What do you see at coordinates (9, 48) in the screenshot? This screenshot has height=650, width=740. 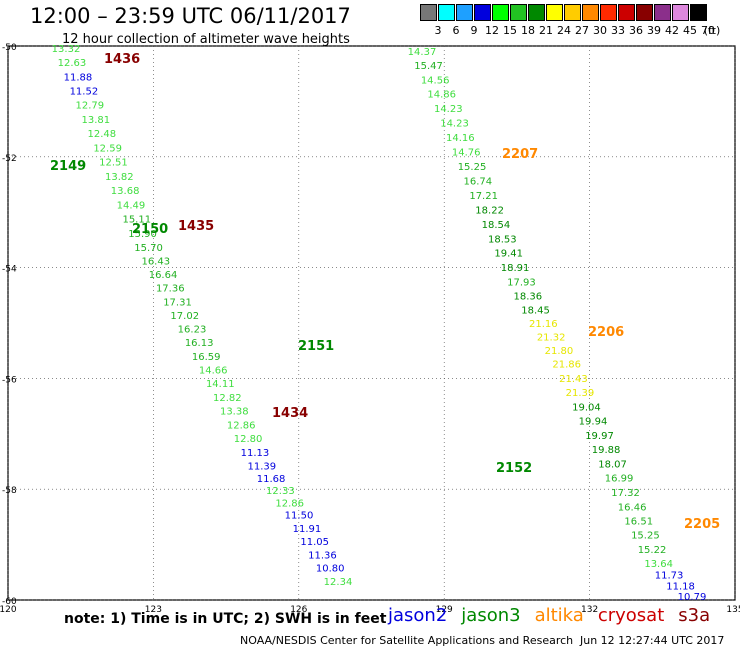 I see `lat-label: -50` at bounding box center [9, 48].